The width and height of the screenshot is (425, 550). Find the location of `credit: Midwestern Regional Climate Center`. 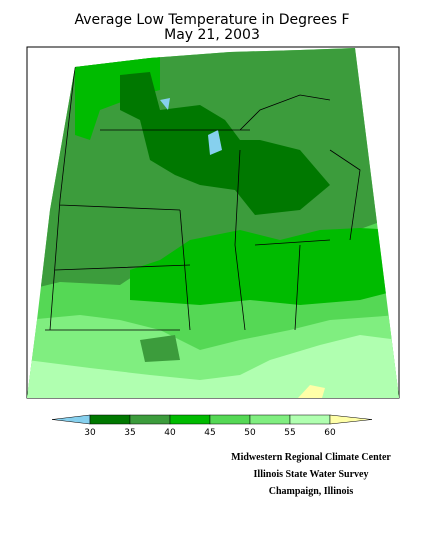

credit: Midwestern Regional Climate Center is located at coordinates (311, 457).